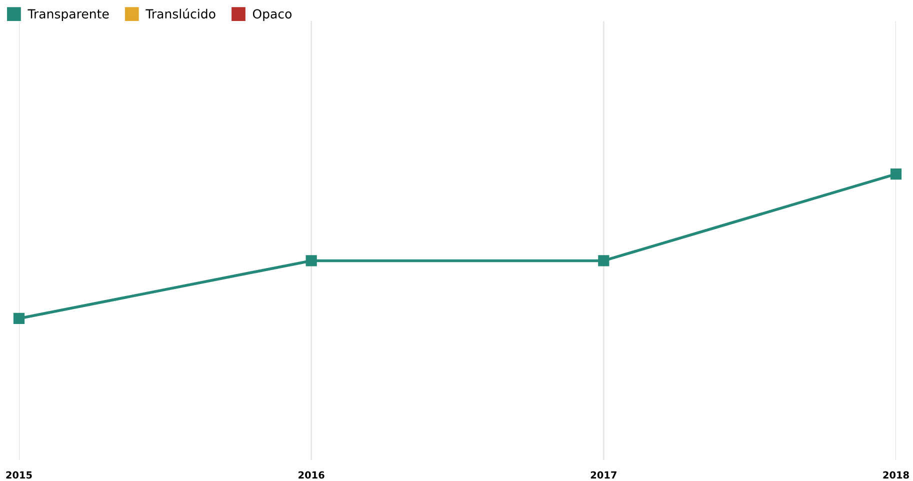 This screenshot has width=913, height=481. What do you see at coordinates (896, 475) in the screenshot?
I see `x-tick-label: 2018` at bounding box center [896, 475].